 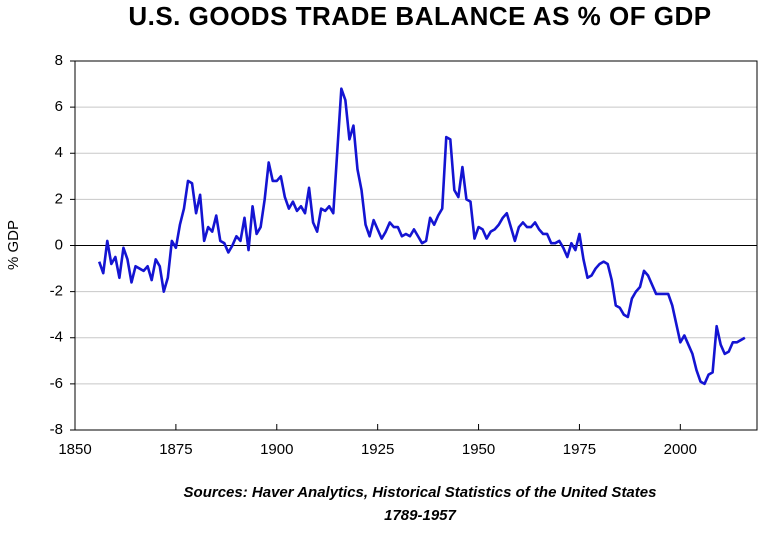 What do you see at coordinates (13, 245) in the screenshot?
I see `y-axis-label: % GDP` at bounding box center [13, 245].